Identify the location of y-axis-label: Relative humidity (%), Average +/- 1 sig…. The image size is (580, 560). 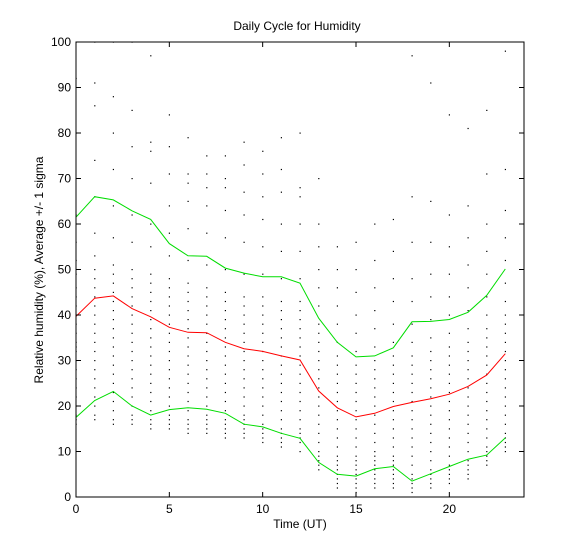
(39, 269).